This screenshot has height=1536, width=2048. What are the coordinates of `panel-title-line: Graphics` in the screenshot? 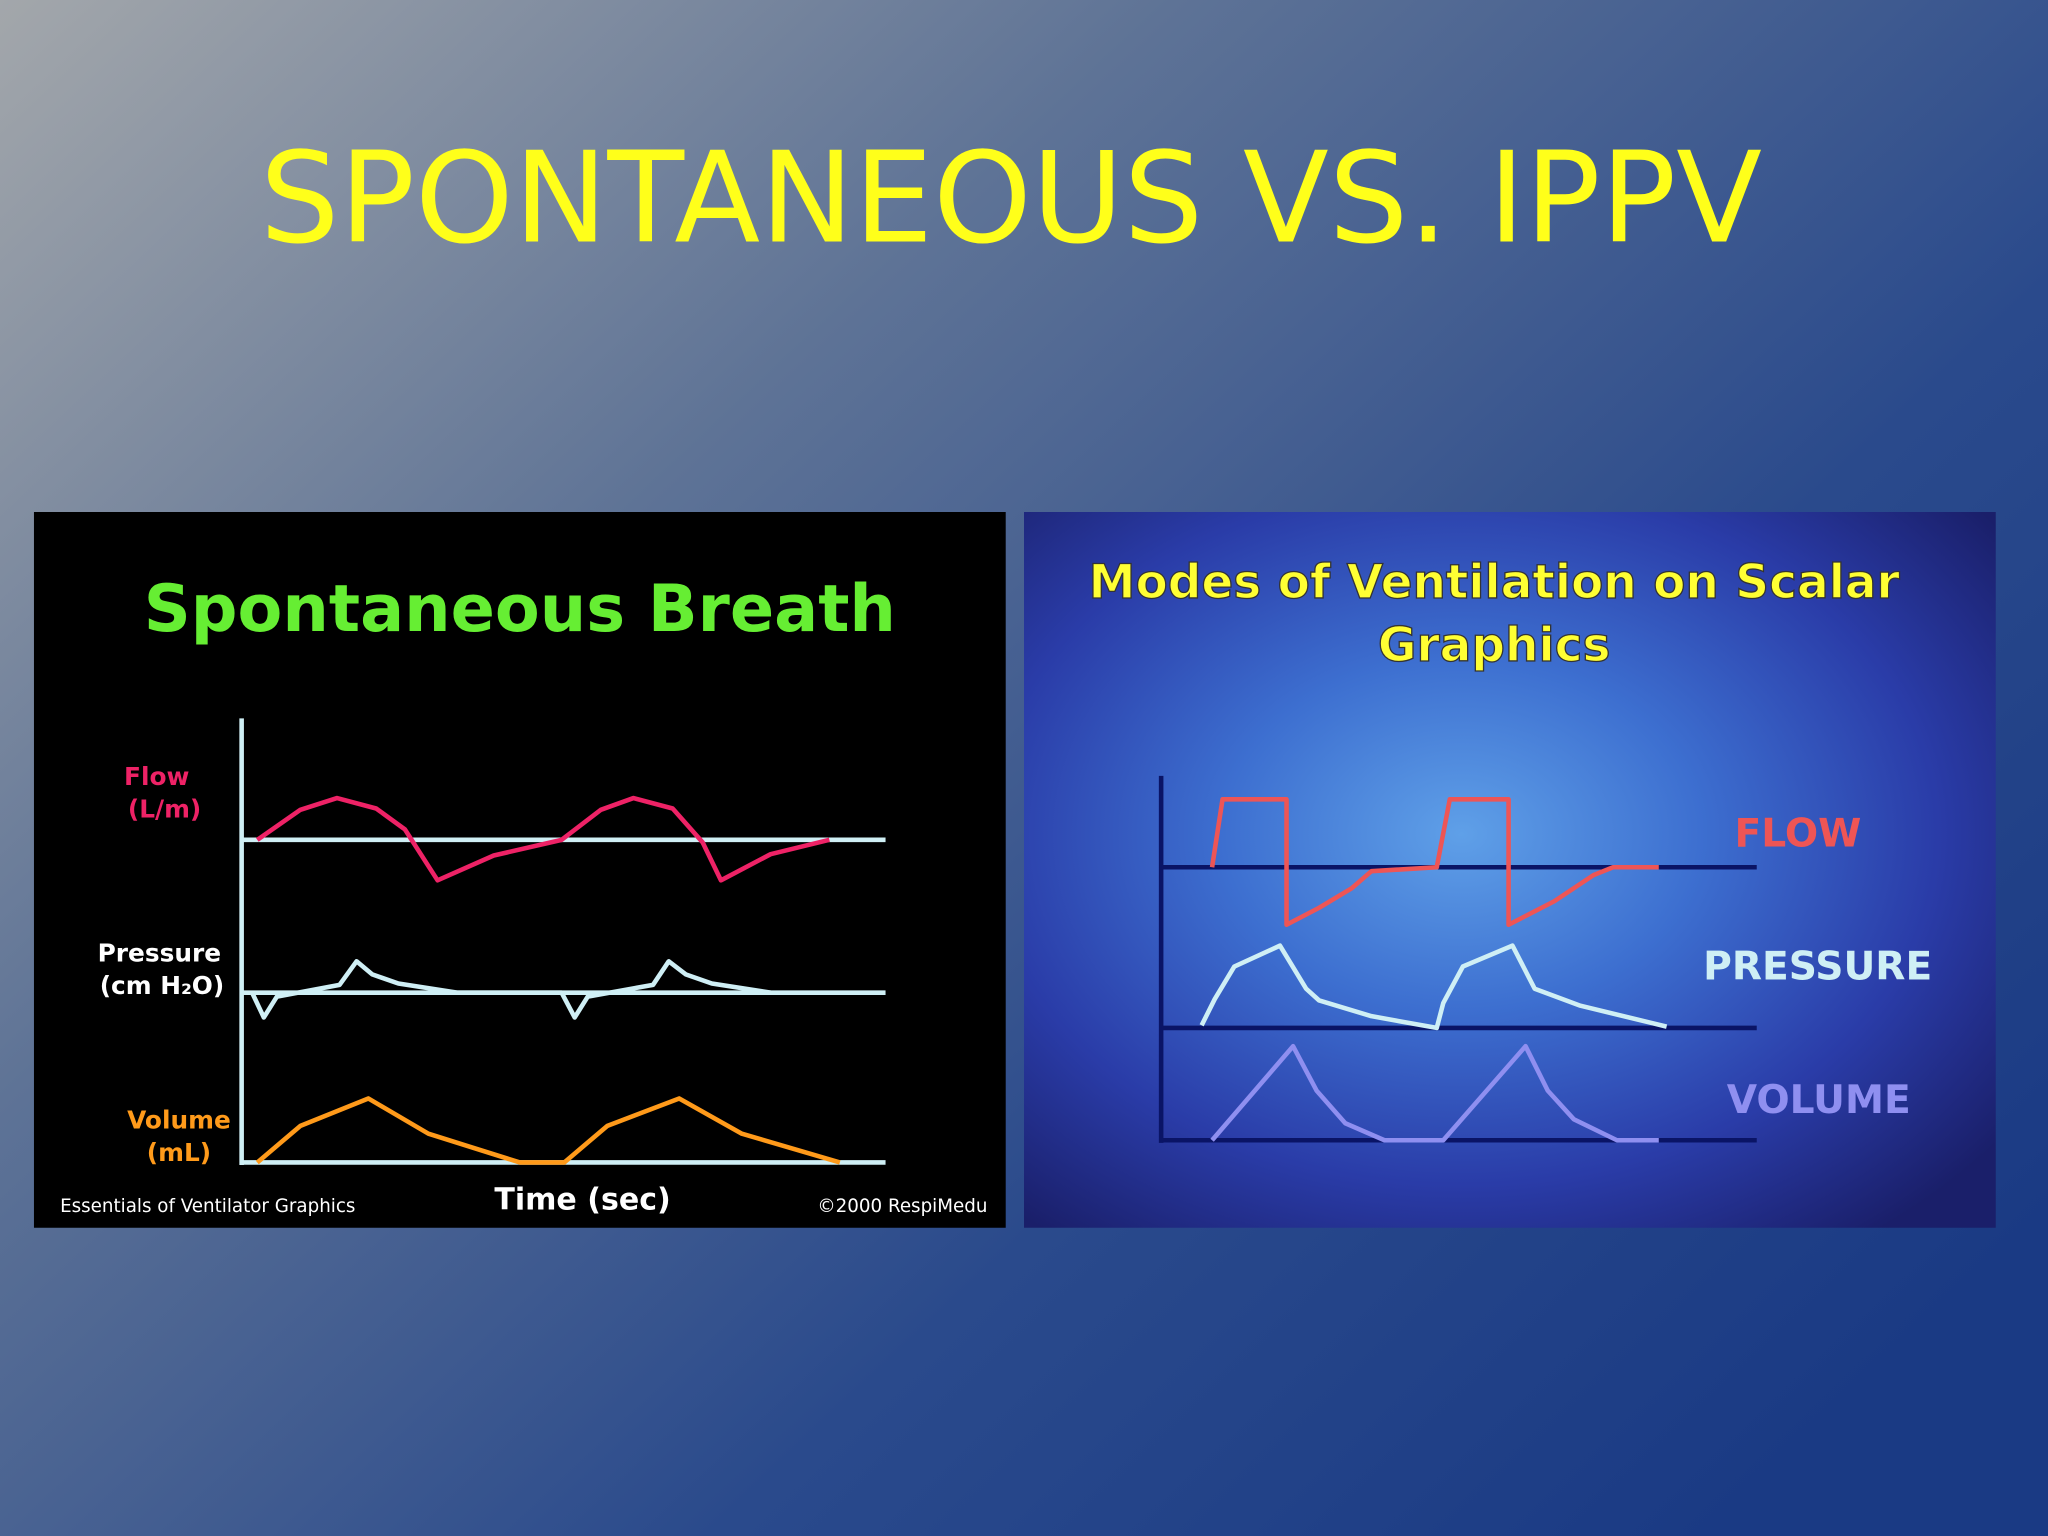 It's located at (1494, 645).